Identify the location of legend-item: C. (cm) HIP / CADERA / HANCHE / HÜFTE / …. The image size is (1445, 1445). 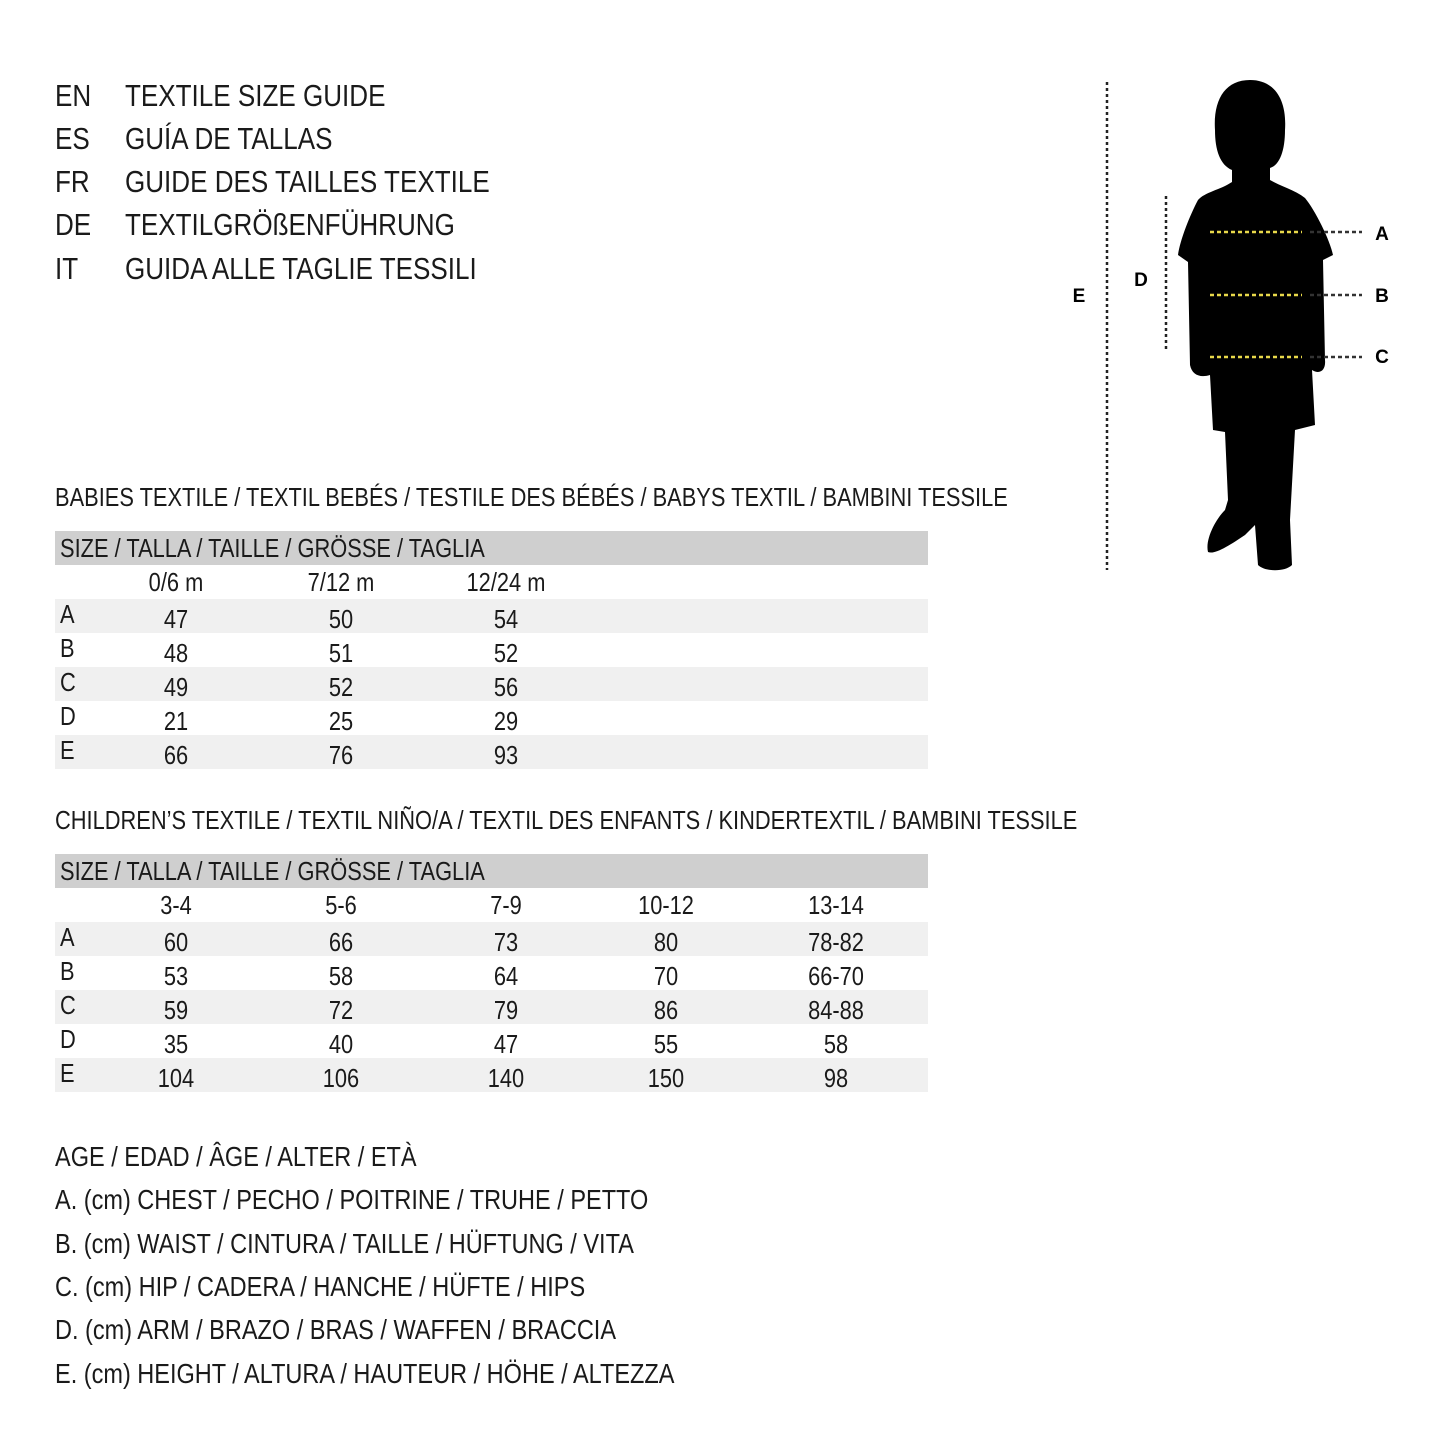
(320, 1286).